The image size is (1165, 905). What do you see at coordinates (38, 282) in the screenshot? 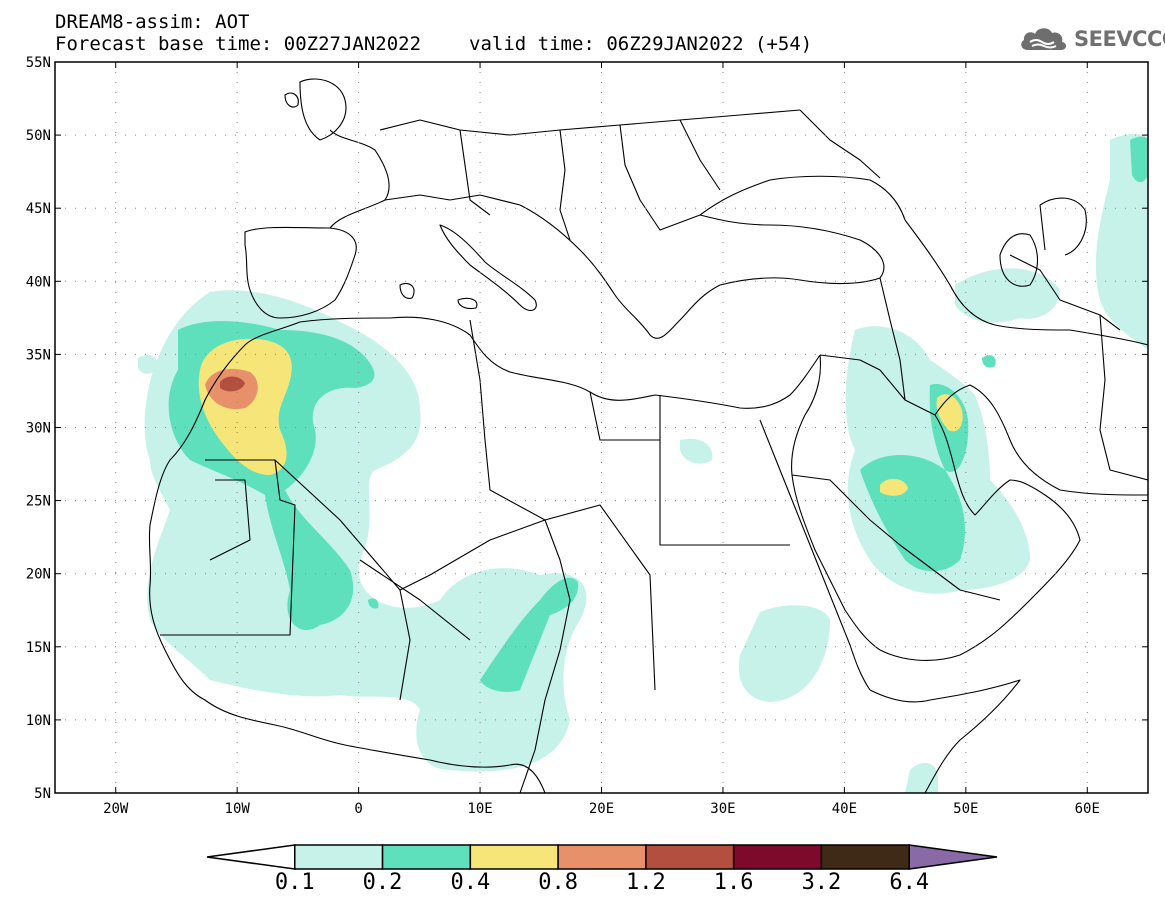
I see `lat-tick-label: 40N` at bounding box center [38, 282].